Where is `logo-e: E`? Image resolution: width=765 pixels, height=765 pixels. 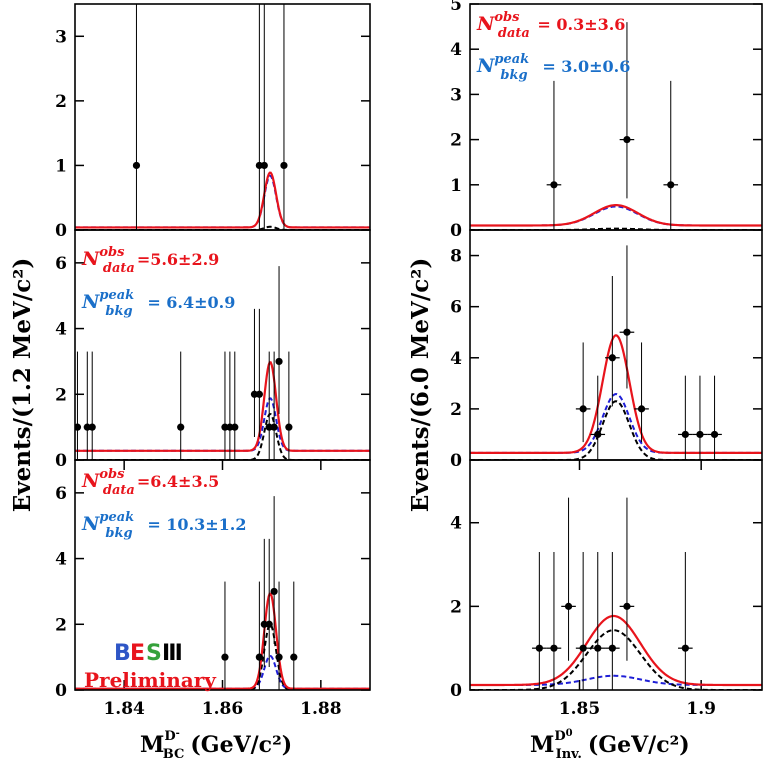
logo-e: E is located at coordinates (137, 653).